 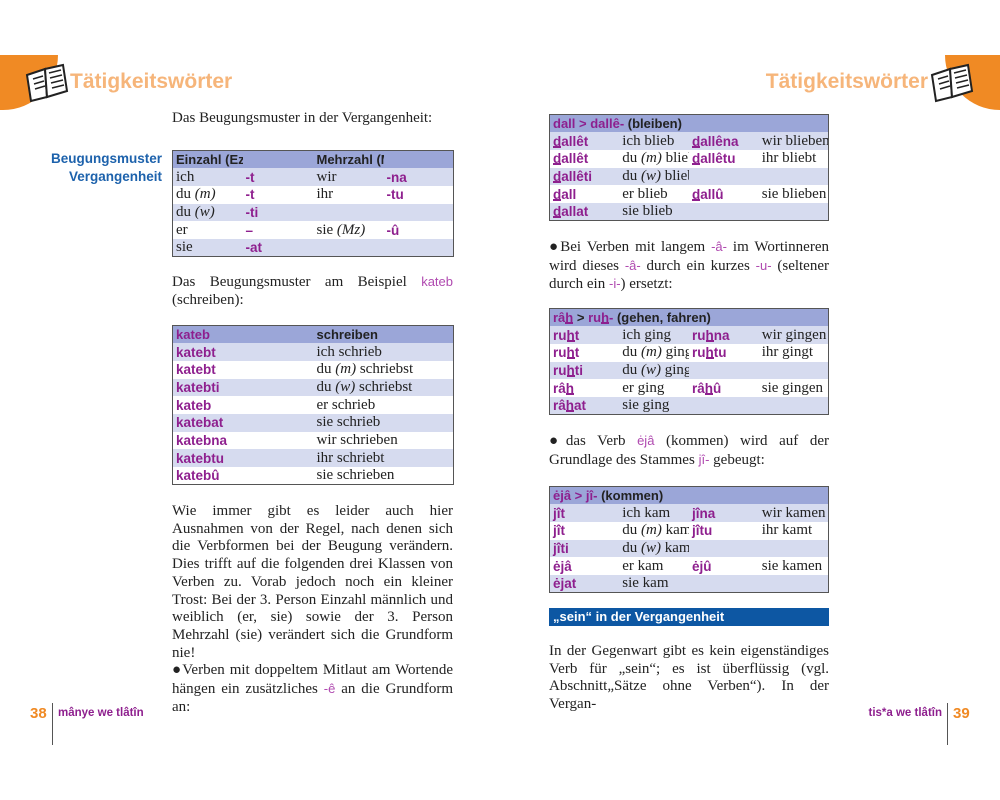 What do you see at coordinates (278, 212) in the screenshot?
I see `table-cell: -ti` at bounding box center [278, 212].